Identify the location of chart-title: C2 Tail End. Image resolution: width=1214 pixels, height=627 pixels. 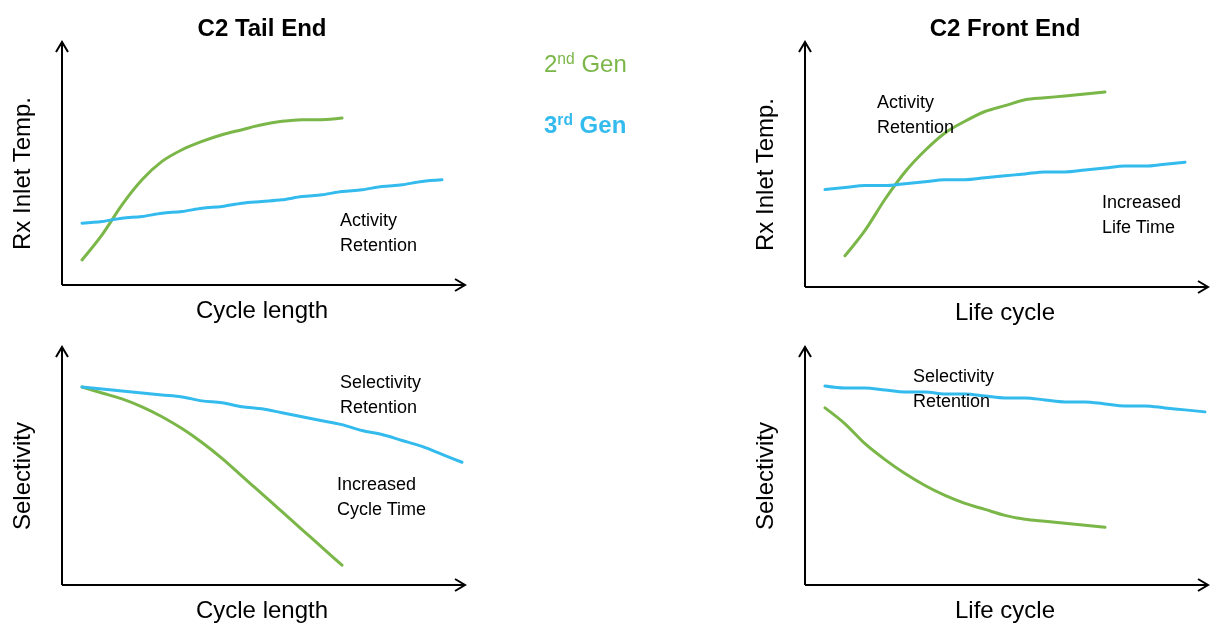
(262, 27).